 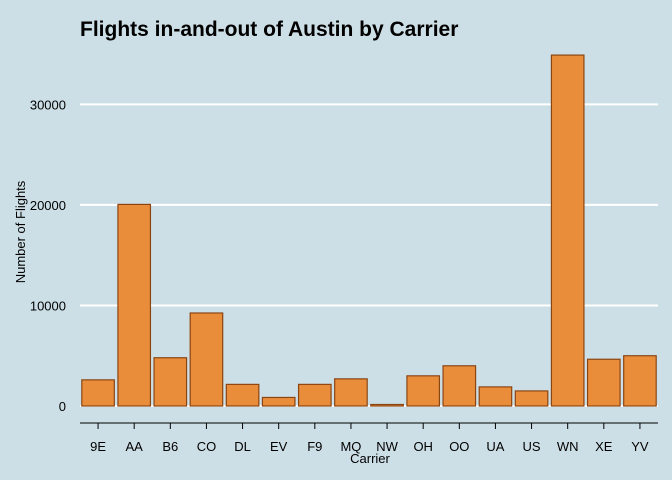 What do you see at coordinates (134, 305) in the screenshot?
I see `bar-aa` at bounding box center [134, 305].